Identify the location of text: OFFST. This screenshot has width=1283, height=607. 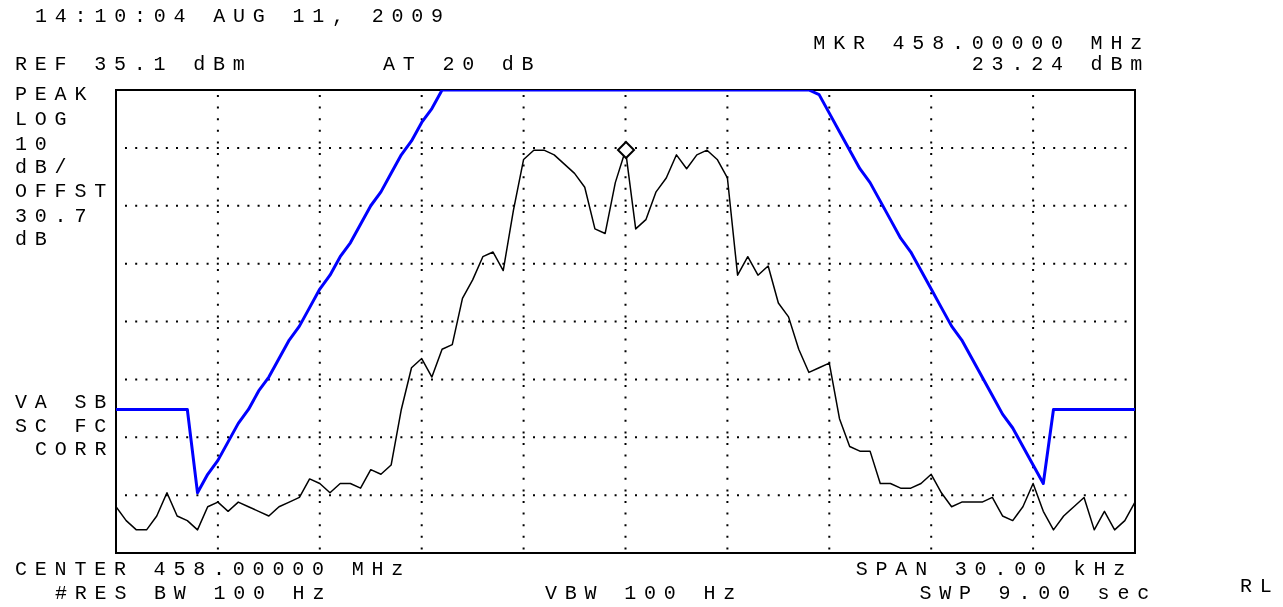
(65, 191).